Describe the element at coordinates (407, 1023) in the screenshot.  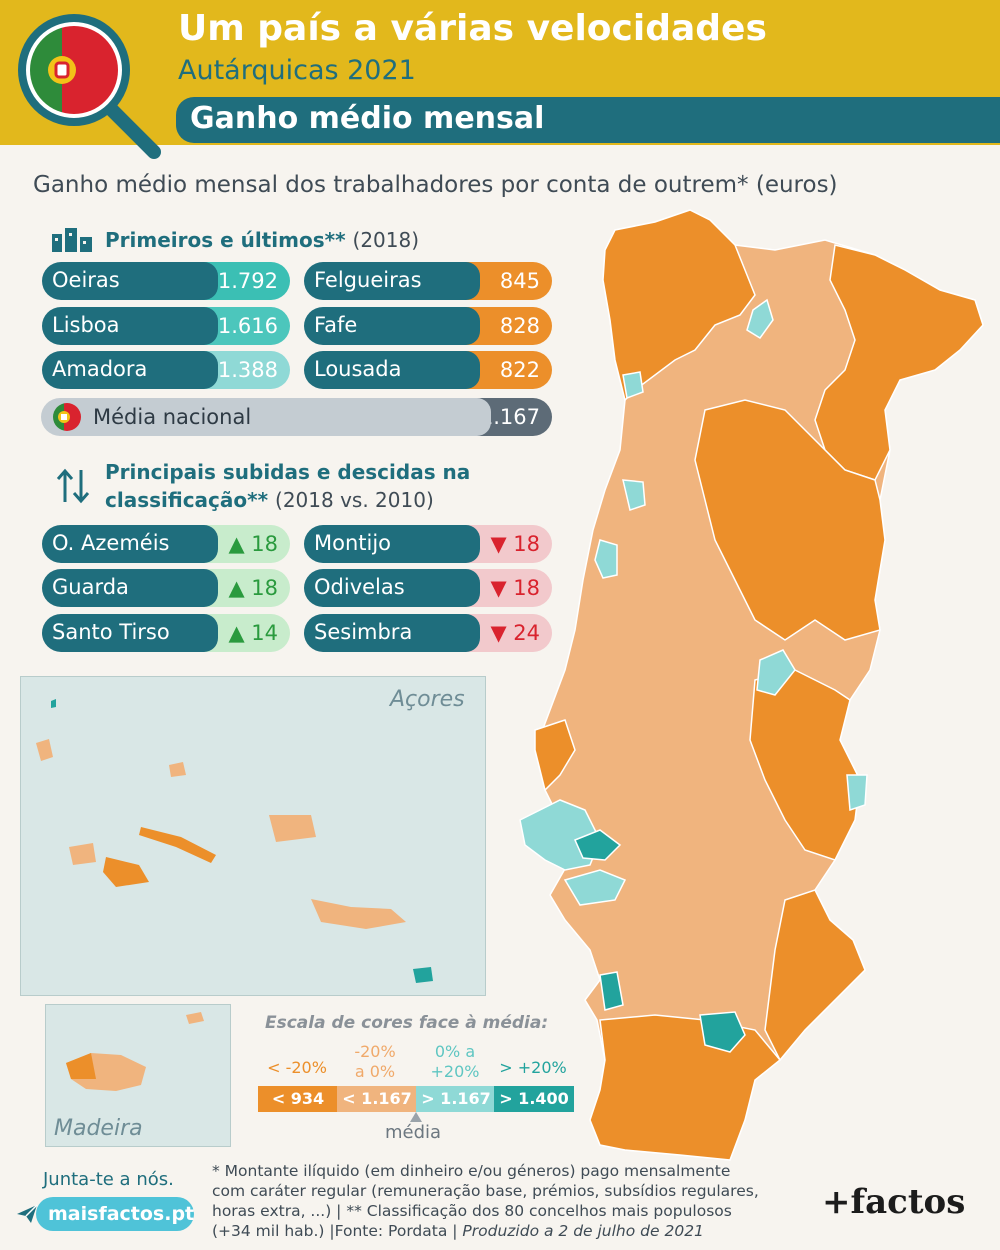
I see `scale-title: Escala de cores face à média:` at that location.